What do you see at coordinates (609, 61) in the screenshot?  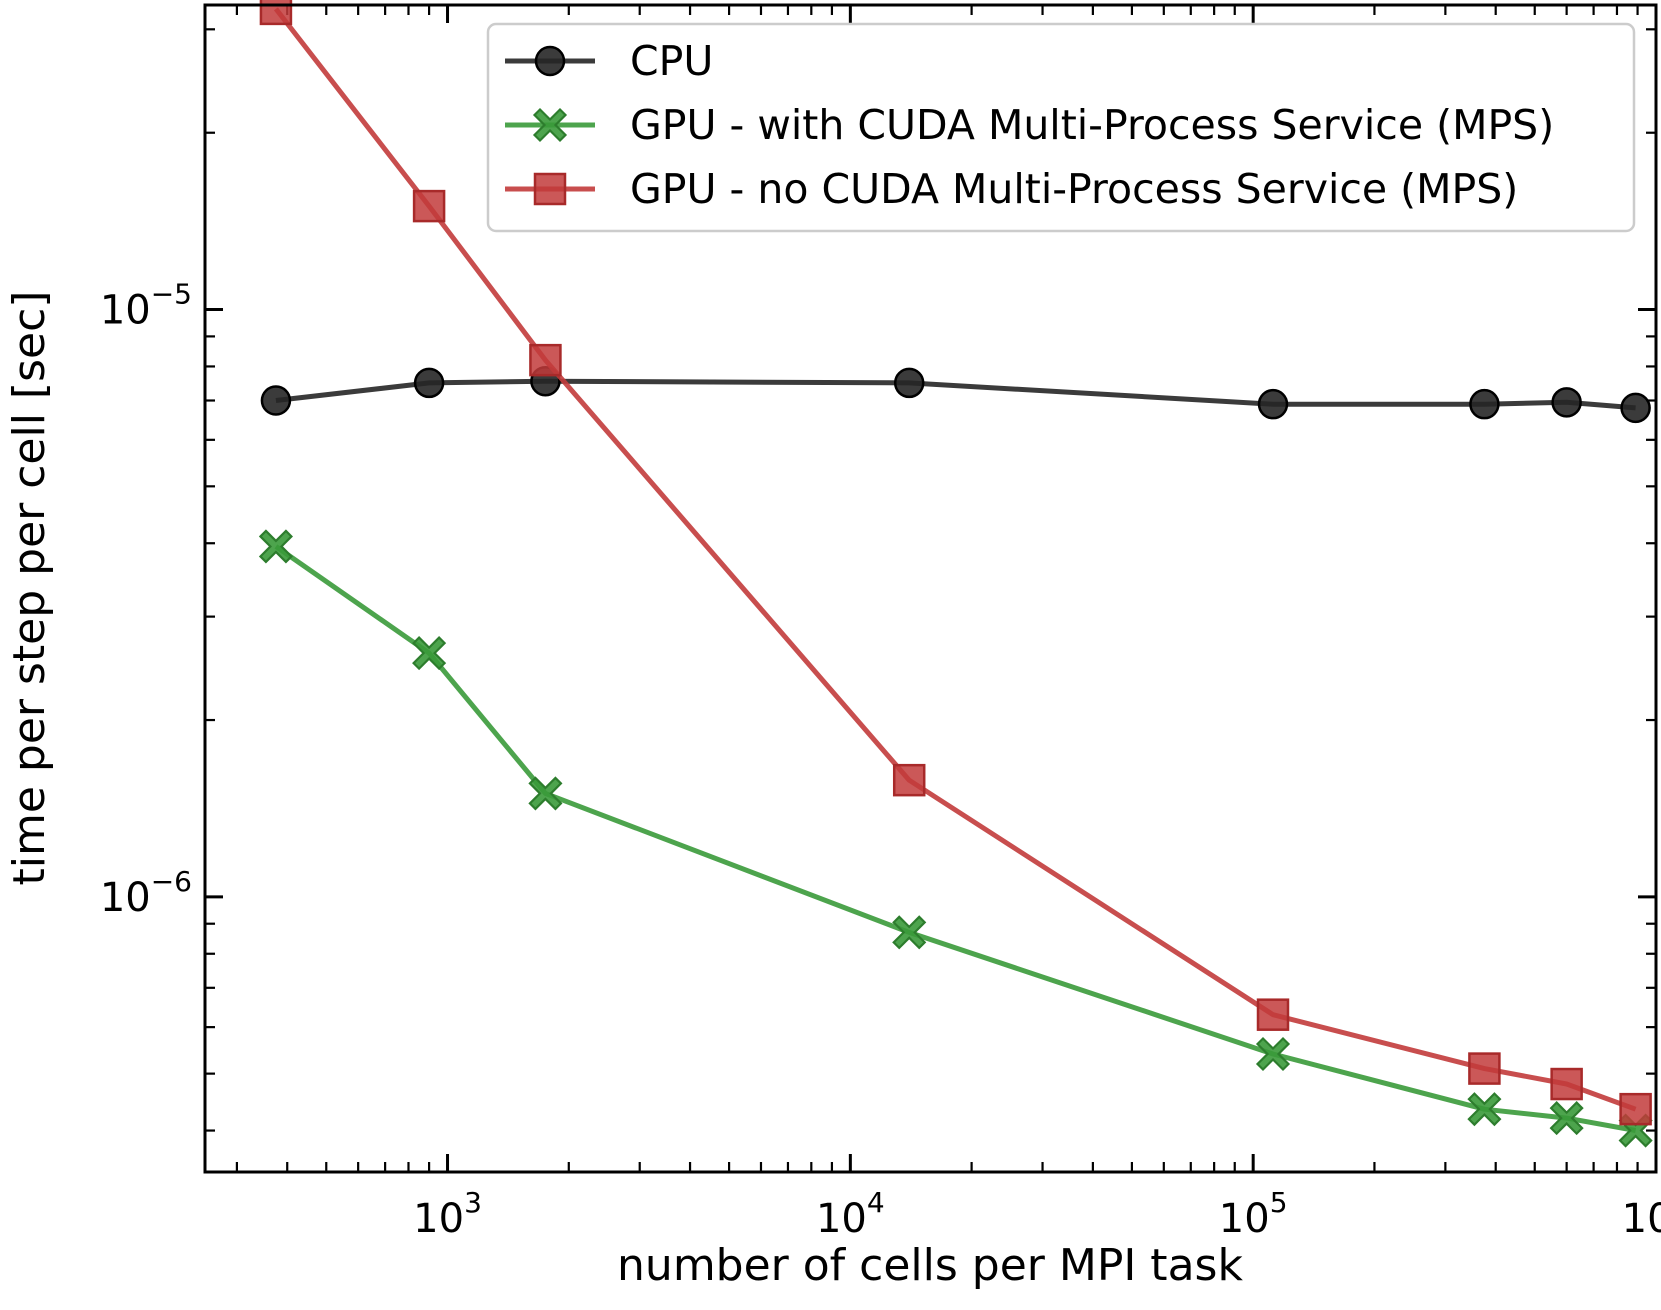 I see `legend-entry: CPU` at bounding box center [609, 61].